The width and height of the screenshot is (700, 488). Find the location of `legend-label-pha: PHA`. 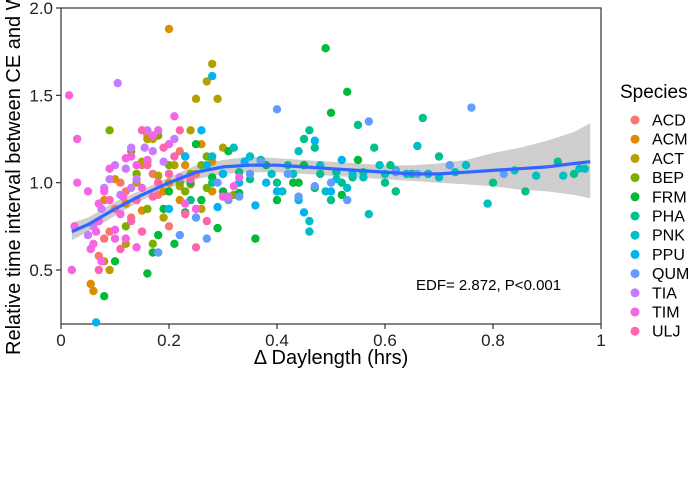

legend-label-pha: PHA is located at coordinates (668, 217).